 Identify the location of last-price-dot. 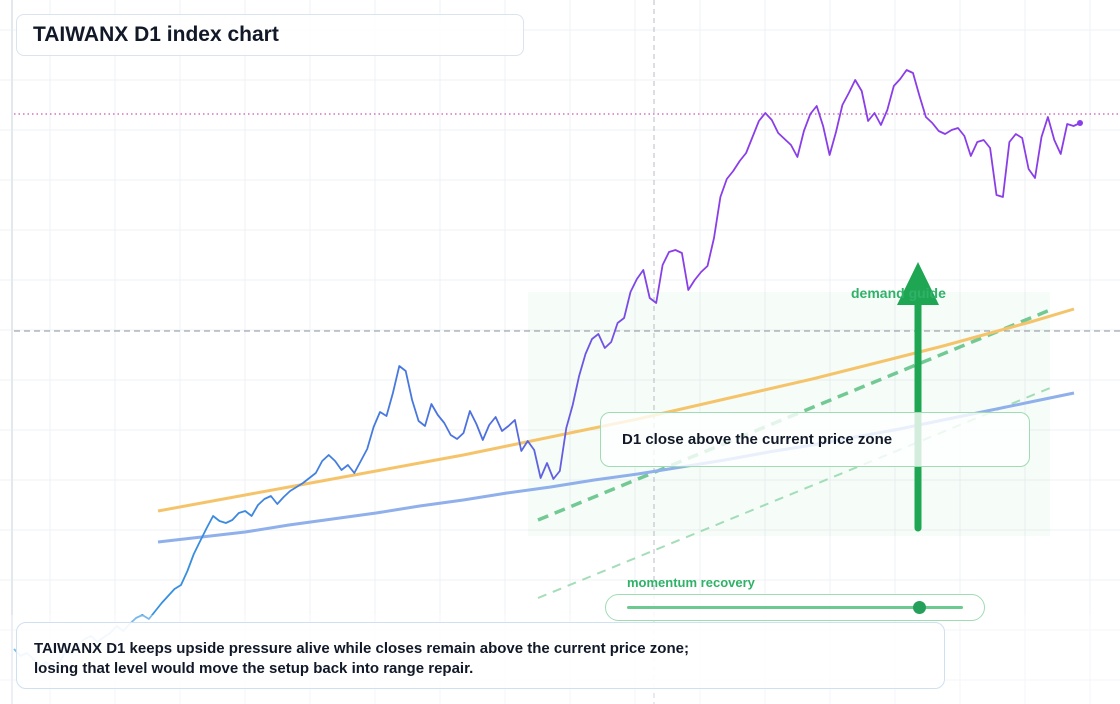
(1080, 123).